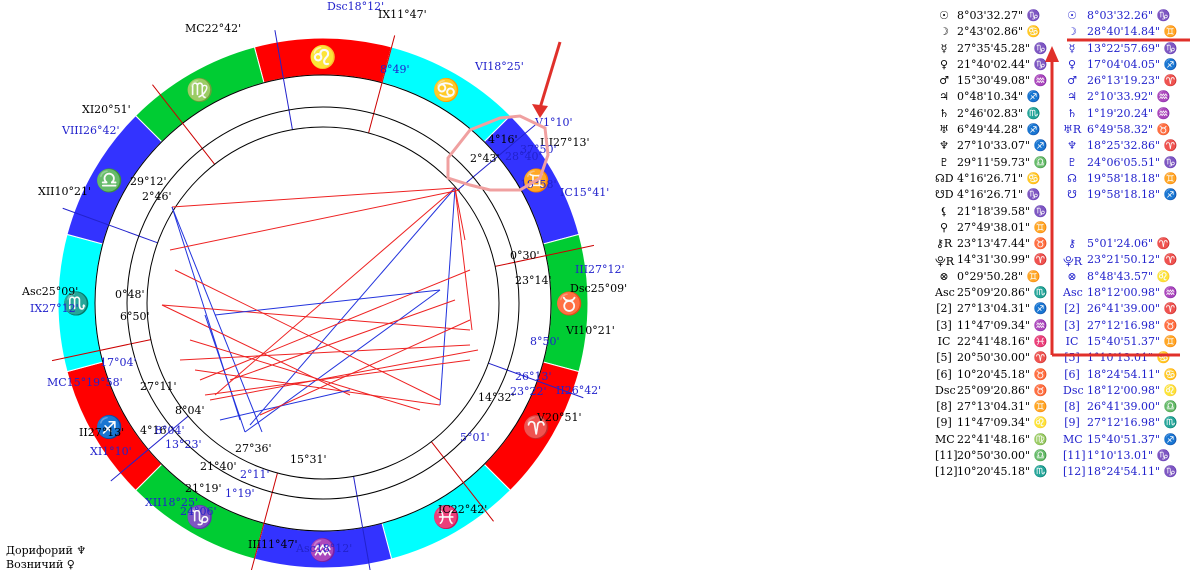 The width and height of the screenshot is (1200, 572). What do you see at coordinates (355, 6) in the screenshot?
I see `house-cusp-label: Dsc18°12'` at bounding box center [355, 6].